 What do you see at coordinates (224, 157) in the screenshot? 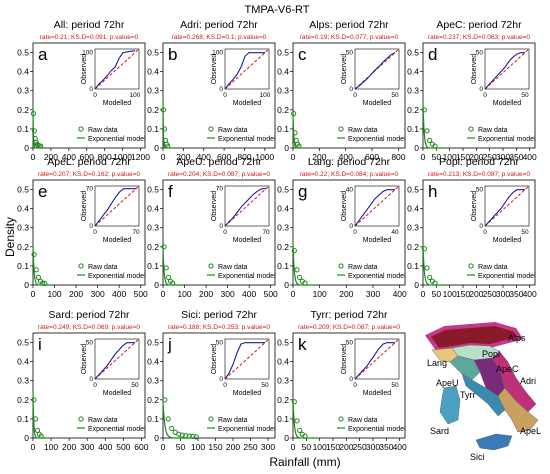
I see `x-tick-label: 600` at bounding box center [224, 157].